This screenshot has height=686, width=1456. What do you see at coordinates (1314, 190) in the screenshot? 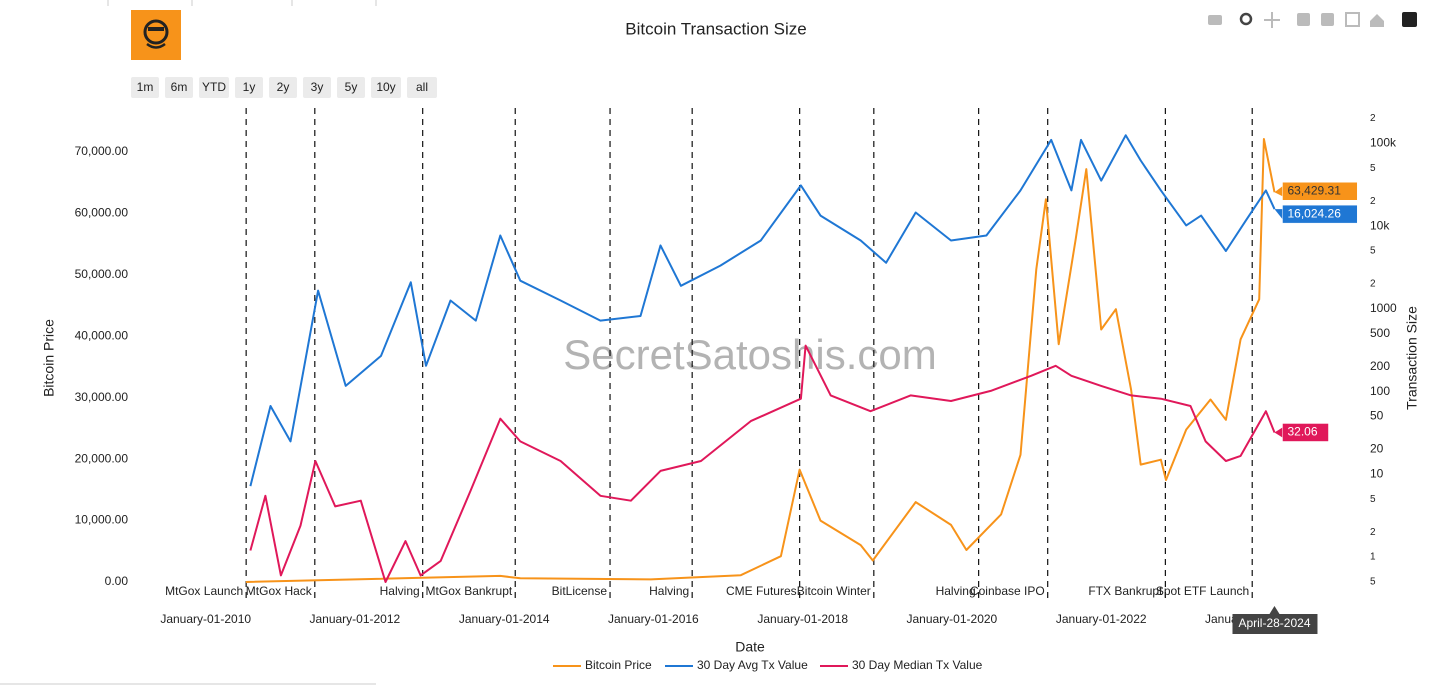
I see `hover-label: 63,429.31` at bounding box center [1314, 190].